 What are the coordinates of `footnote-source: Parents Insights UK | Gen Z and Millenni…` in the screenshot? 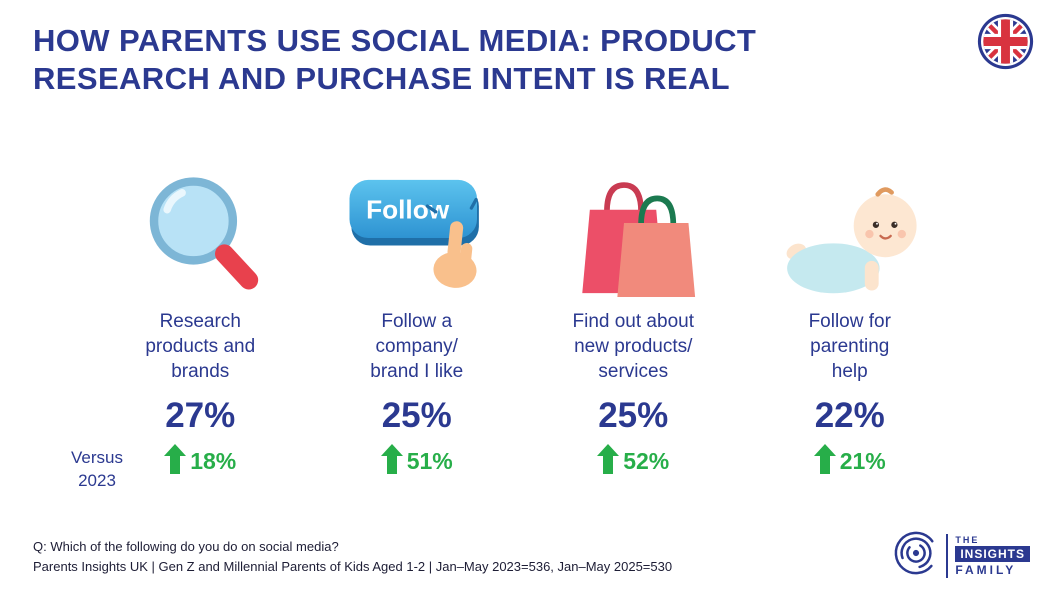 It's located at (353, 567).